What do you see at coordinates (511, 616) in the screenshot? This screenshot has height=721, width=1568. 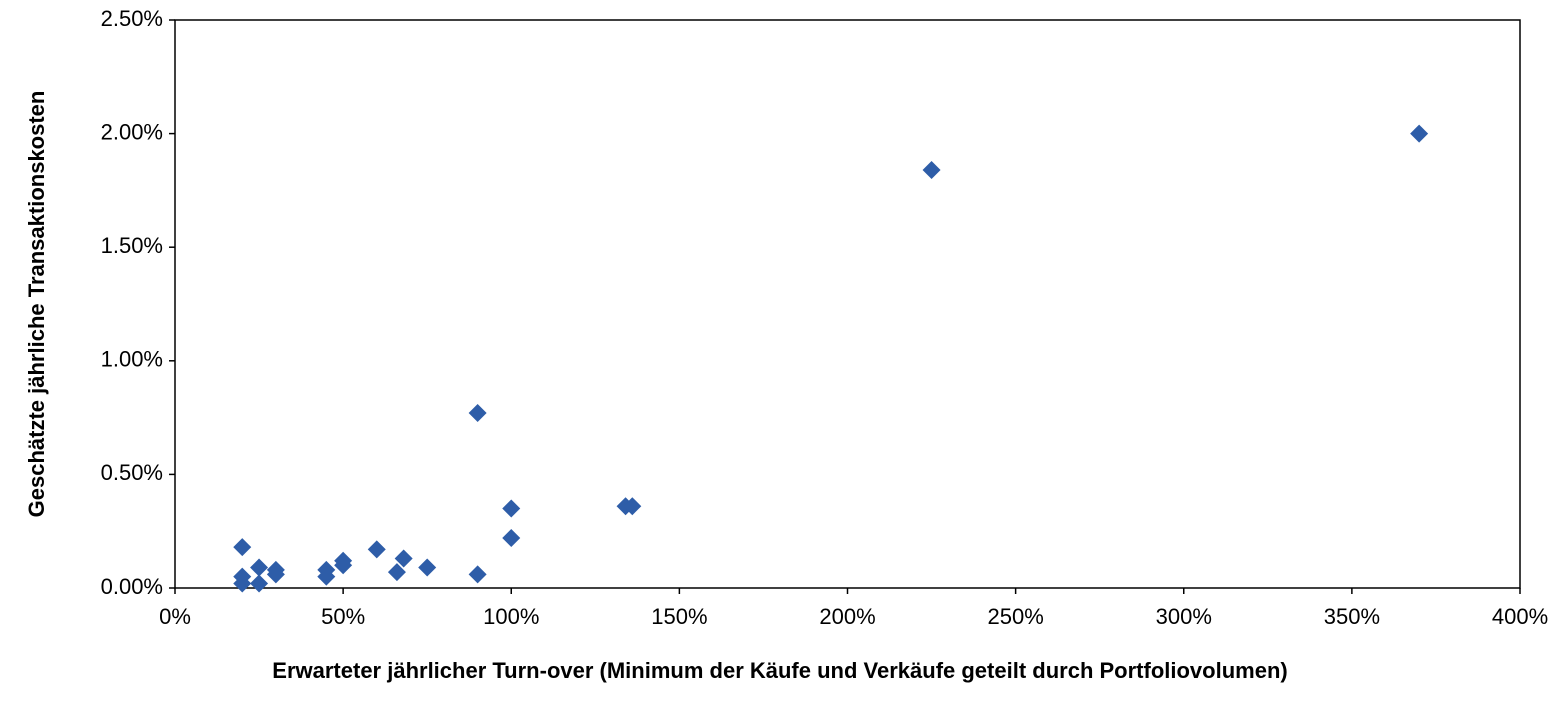 I see `x-tick-label: 100%` at bounding box center [511, 616].